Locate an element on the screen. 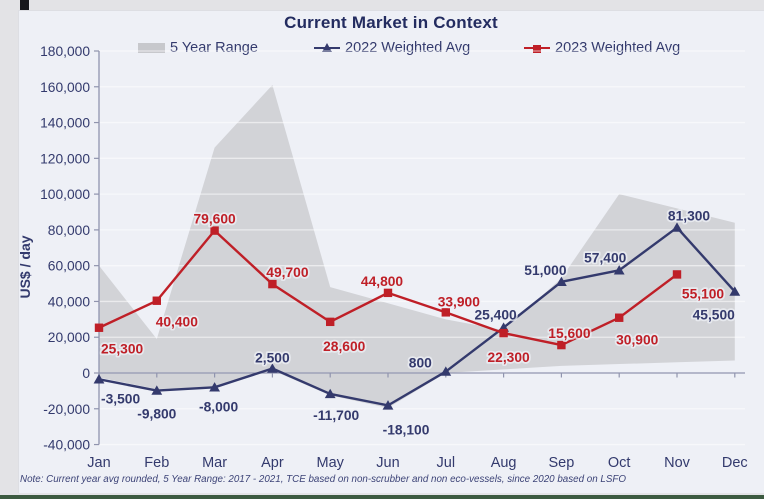 The width and height of the screenshot is (764, 499). x-tick-label: Dec is located at coordinates (735, 463).